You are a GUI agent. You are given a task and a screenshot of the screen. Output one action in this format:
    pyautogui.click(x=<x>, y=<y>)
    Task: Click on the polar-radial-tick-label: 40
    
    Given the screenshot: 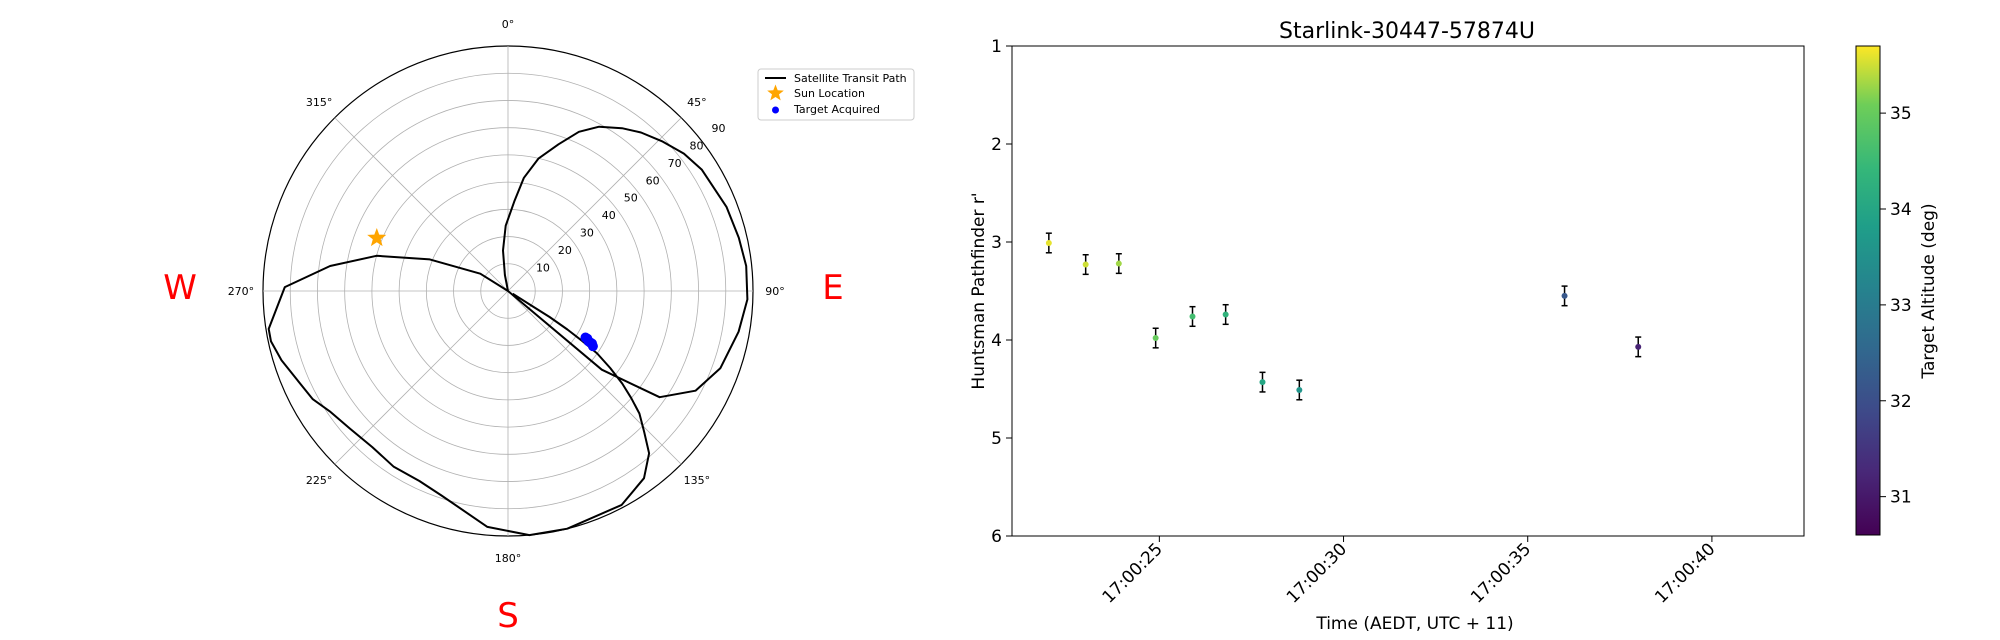 What is the action you would take?
    pyautogui.click(x=609, y=215)
    